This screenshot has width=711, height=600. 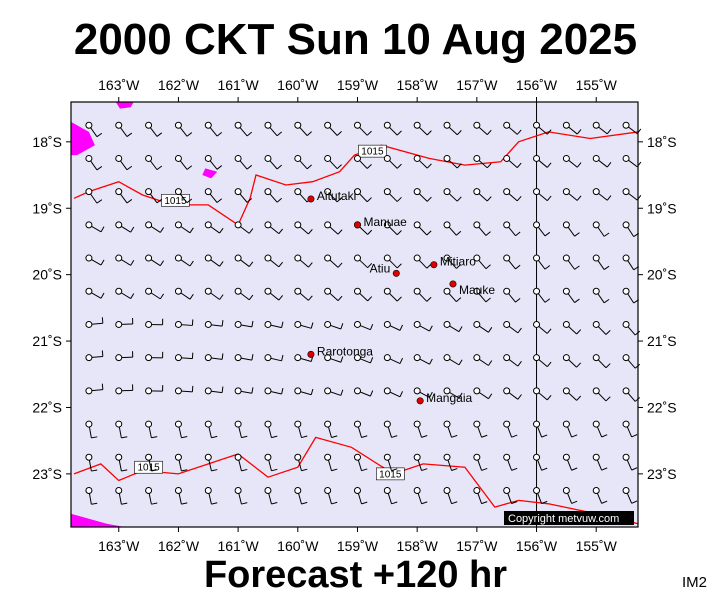 I want to click on lon-label-bottom: 160˚W, so click(x=298, y=546).